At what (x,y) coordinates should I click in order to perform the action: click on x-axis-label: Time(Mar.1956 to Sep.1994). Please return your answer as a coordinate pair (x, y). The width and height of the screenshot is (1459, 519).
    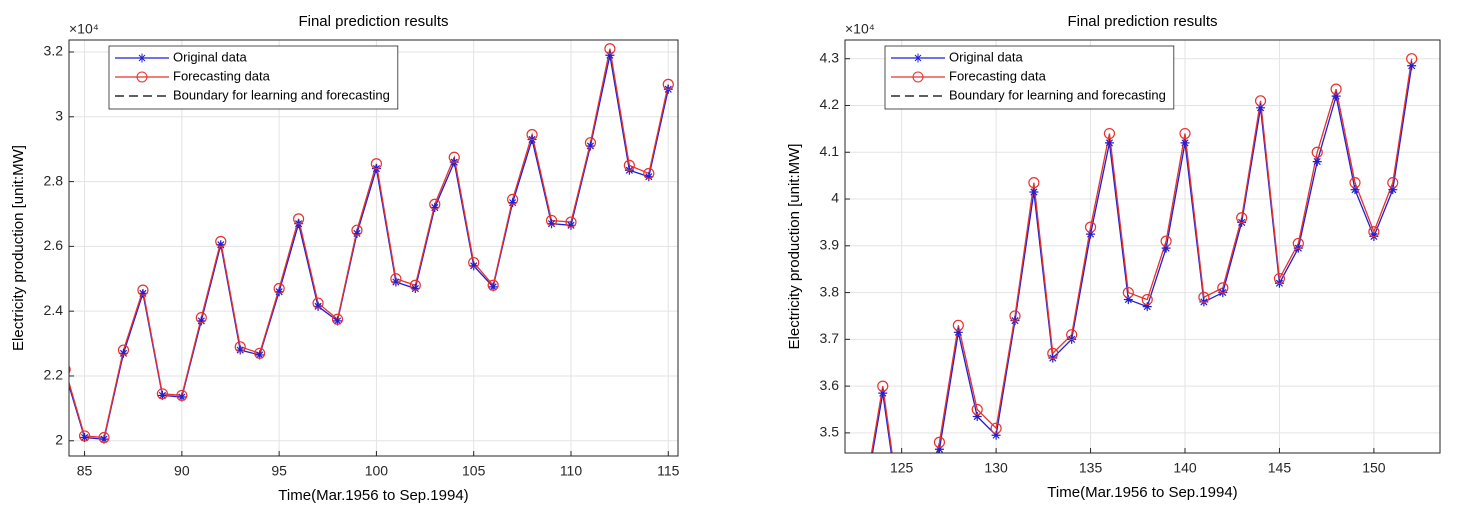
    Looking at the image, I should click on (373, 495).